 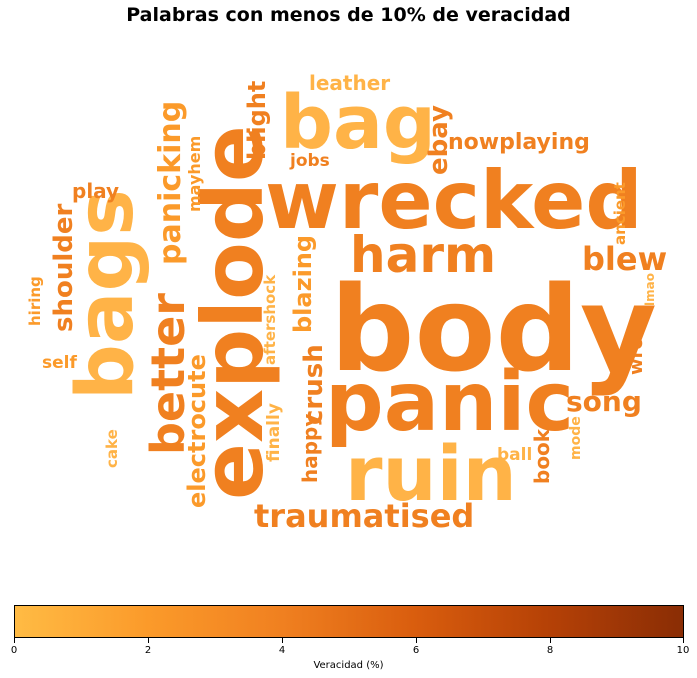 I want to click on word-bags: bags, so click(x=106, y=294).